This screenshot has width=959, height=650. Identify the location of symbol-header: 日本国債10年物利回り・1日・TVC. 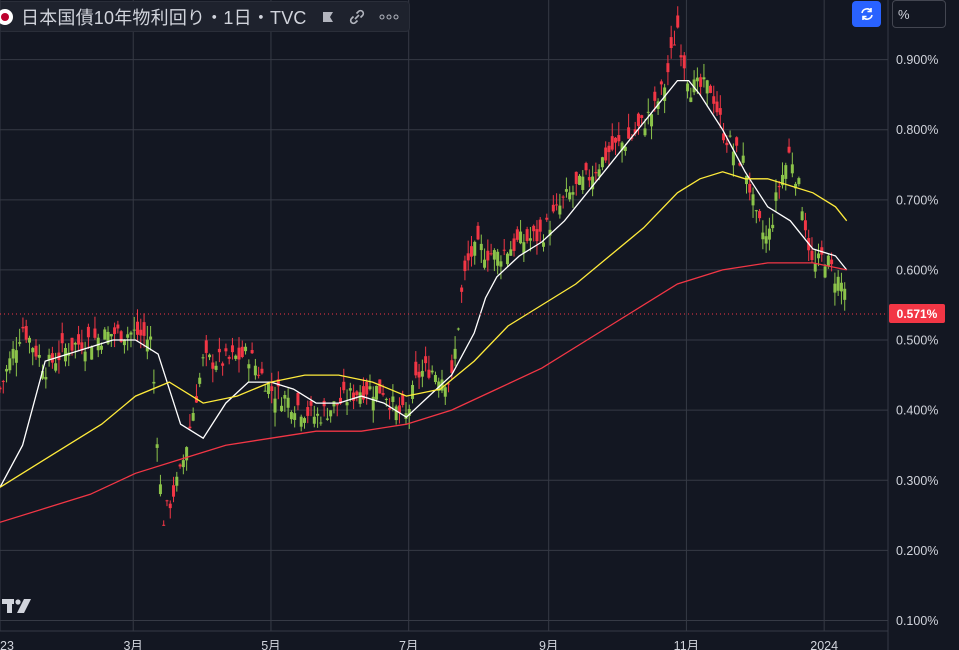
(205, 16).